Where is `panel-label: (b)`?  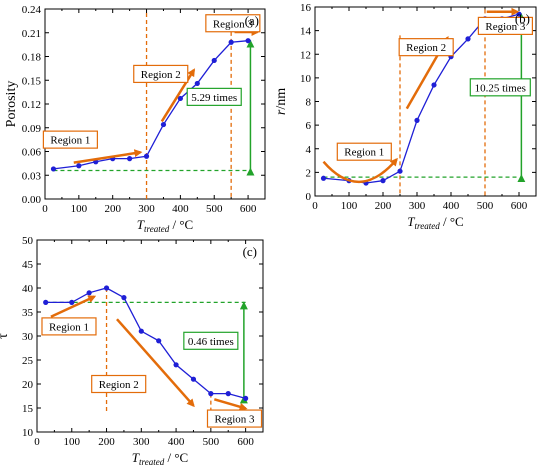
panel-label: (b) is located at coordinates (522, 18).